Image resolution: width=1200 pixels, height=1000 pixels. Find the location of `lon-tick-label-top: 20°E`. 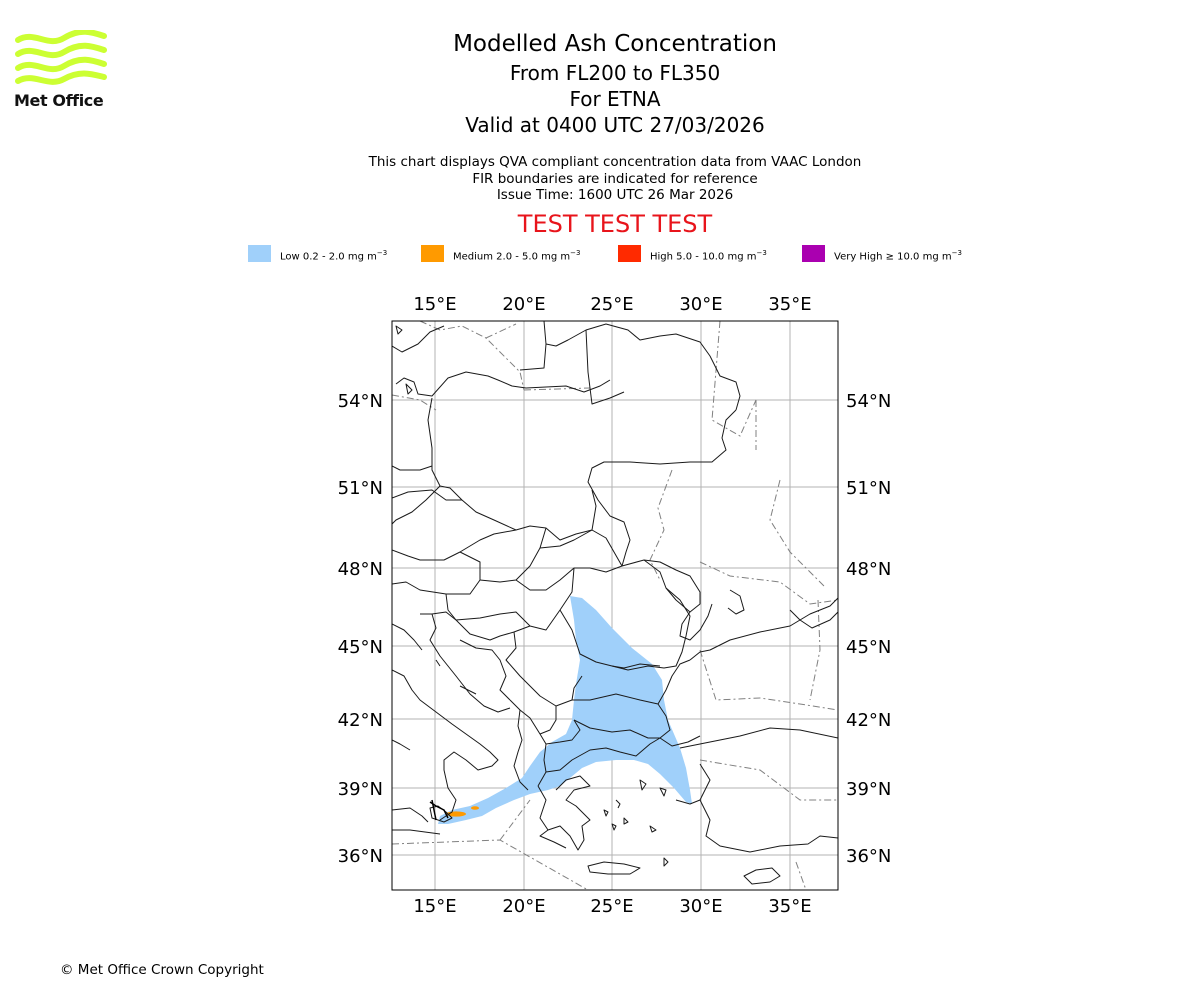

lon-tick-label-top: 20°E is located at coordinates (523, 304).